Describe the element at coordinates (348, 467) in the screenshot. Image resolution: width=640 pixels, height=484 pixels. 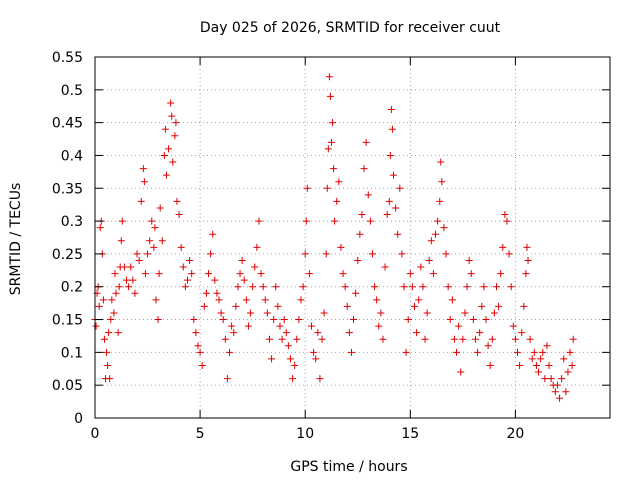
I see `x-axis-label: GPS time / hours` at that location.